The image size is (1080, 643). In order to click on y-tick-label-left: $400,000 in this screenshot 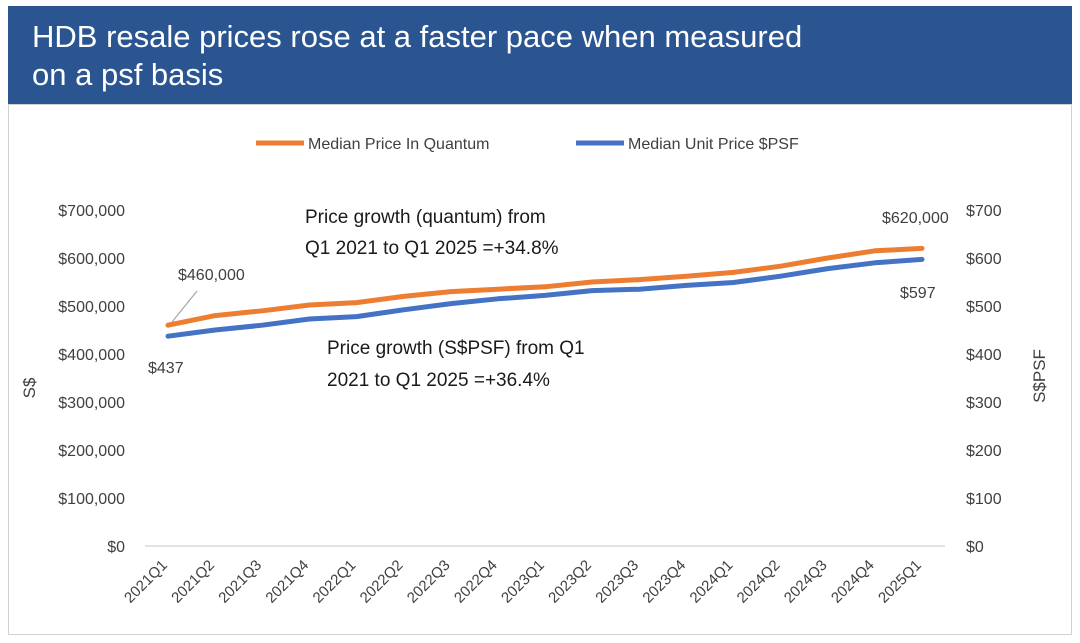, I will do `click(91, 355)`.